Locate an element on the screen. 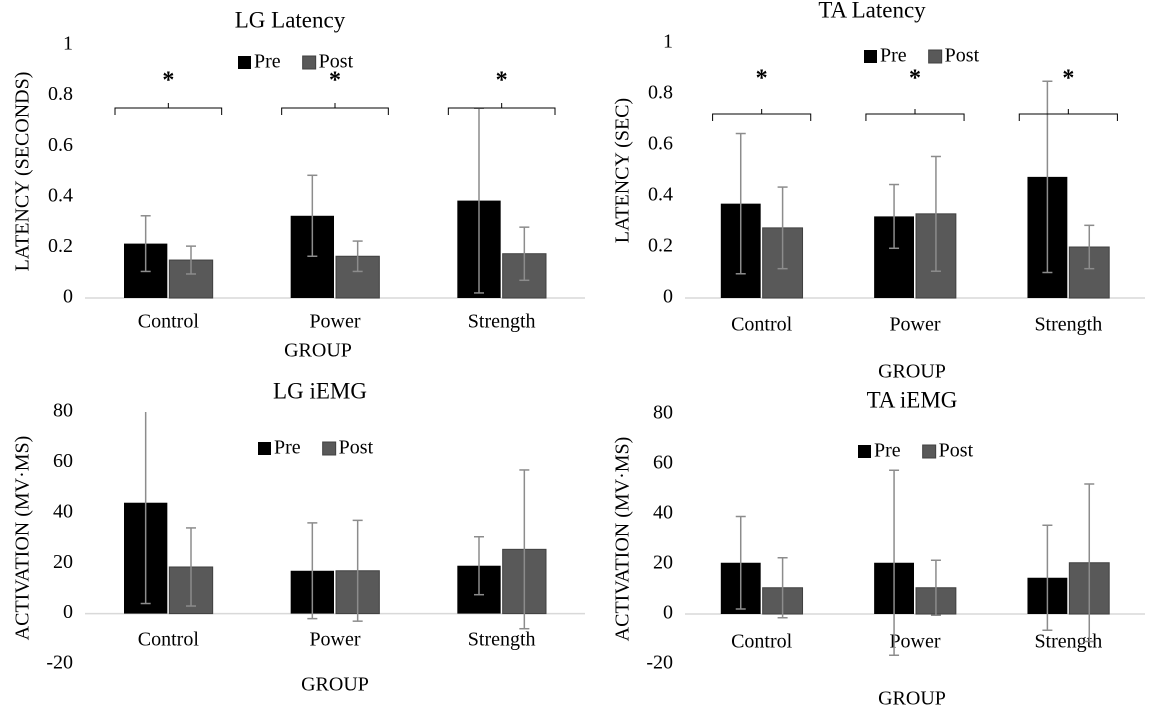 The width and height of the screenshot is (1161, 713). chart-title: TA iEMG is located at coordinates (912, 399).